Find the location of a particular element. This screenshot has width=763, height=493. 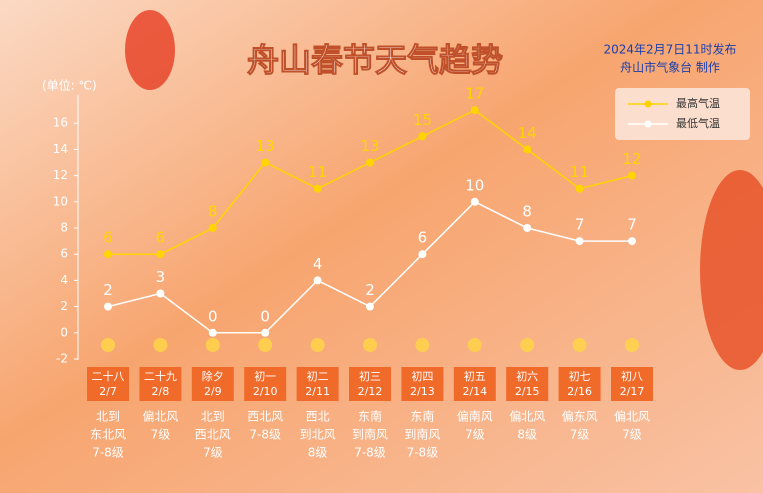

x-tick-label: 初二 is located at coordinates (318, 376).